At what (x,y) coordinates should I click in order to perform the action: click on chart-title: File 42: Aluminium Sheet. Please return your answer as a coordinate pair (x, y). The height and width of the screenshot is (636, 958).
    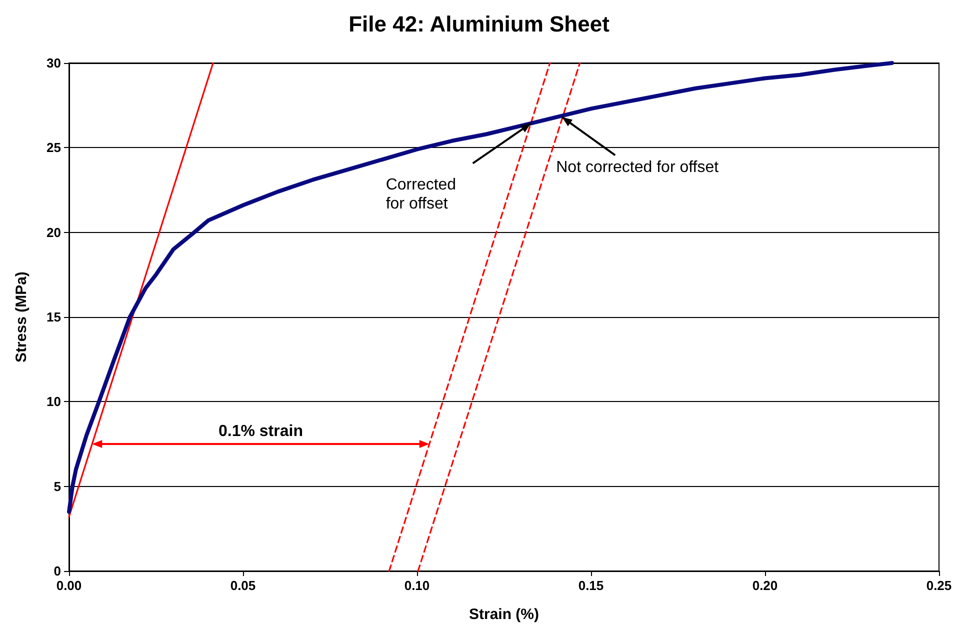
    Looking at the image, I should click on (479, 24).